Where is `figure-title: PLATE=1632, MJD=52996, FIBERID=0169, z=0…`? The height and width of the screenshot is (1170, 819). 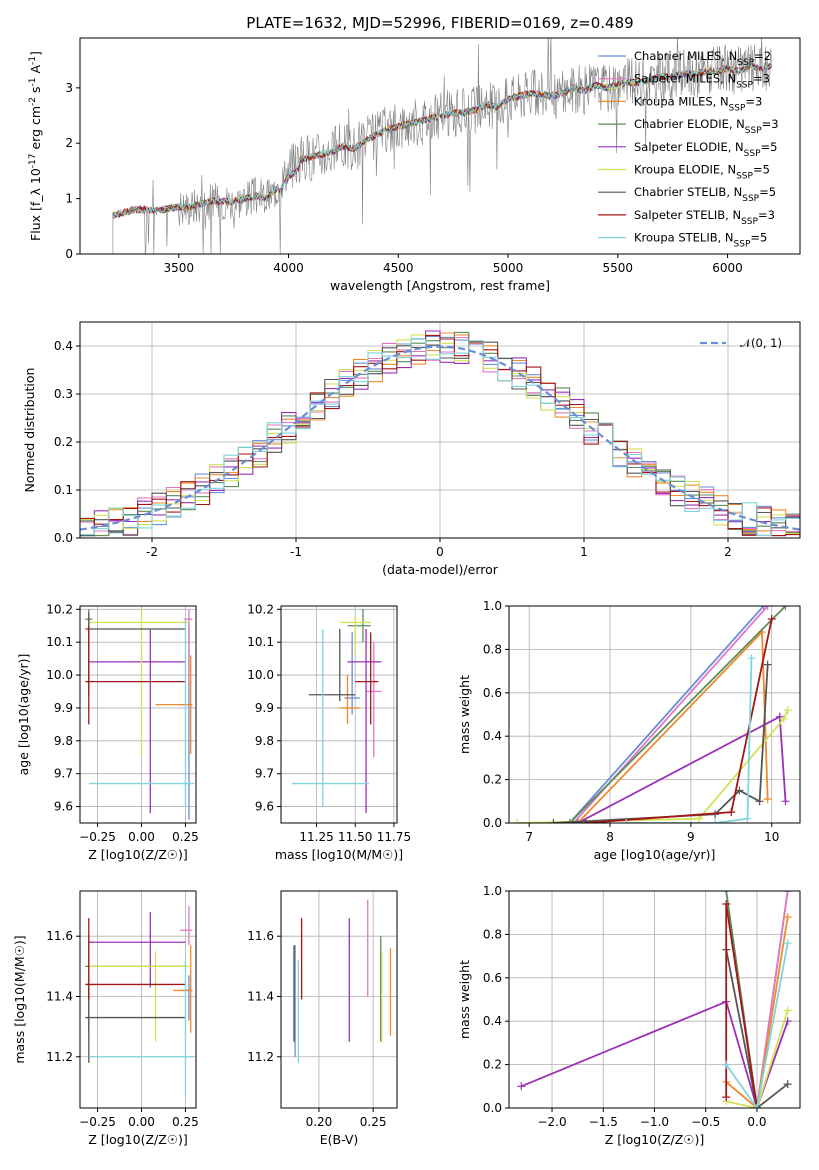 figure-title: PLATE=1632, MJD=52996, FIBERID=0169, z=0… is located at coordinates (439, 23).